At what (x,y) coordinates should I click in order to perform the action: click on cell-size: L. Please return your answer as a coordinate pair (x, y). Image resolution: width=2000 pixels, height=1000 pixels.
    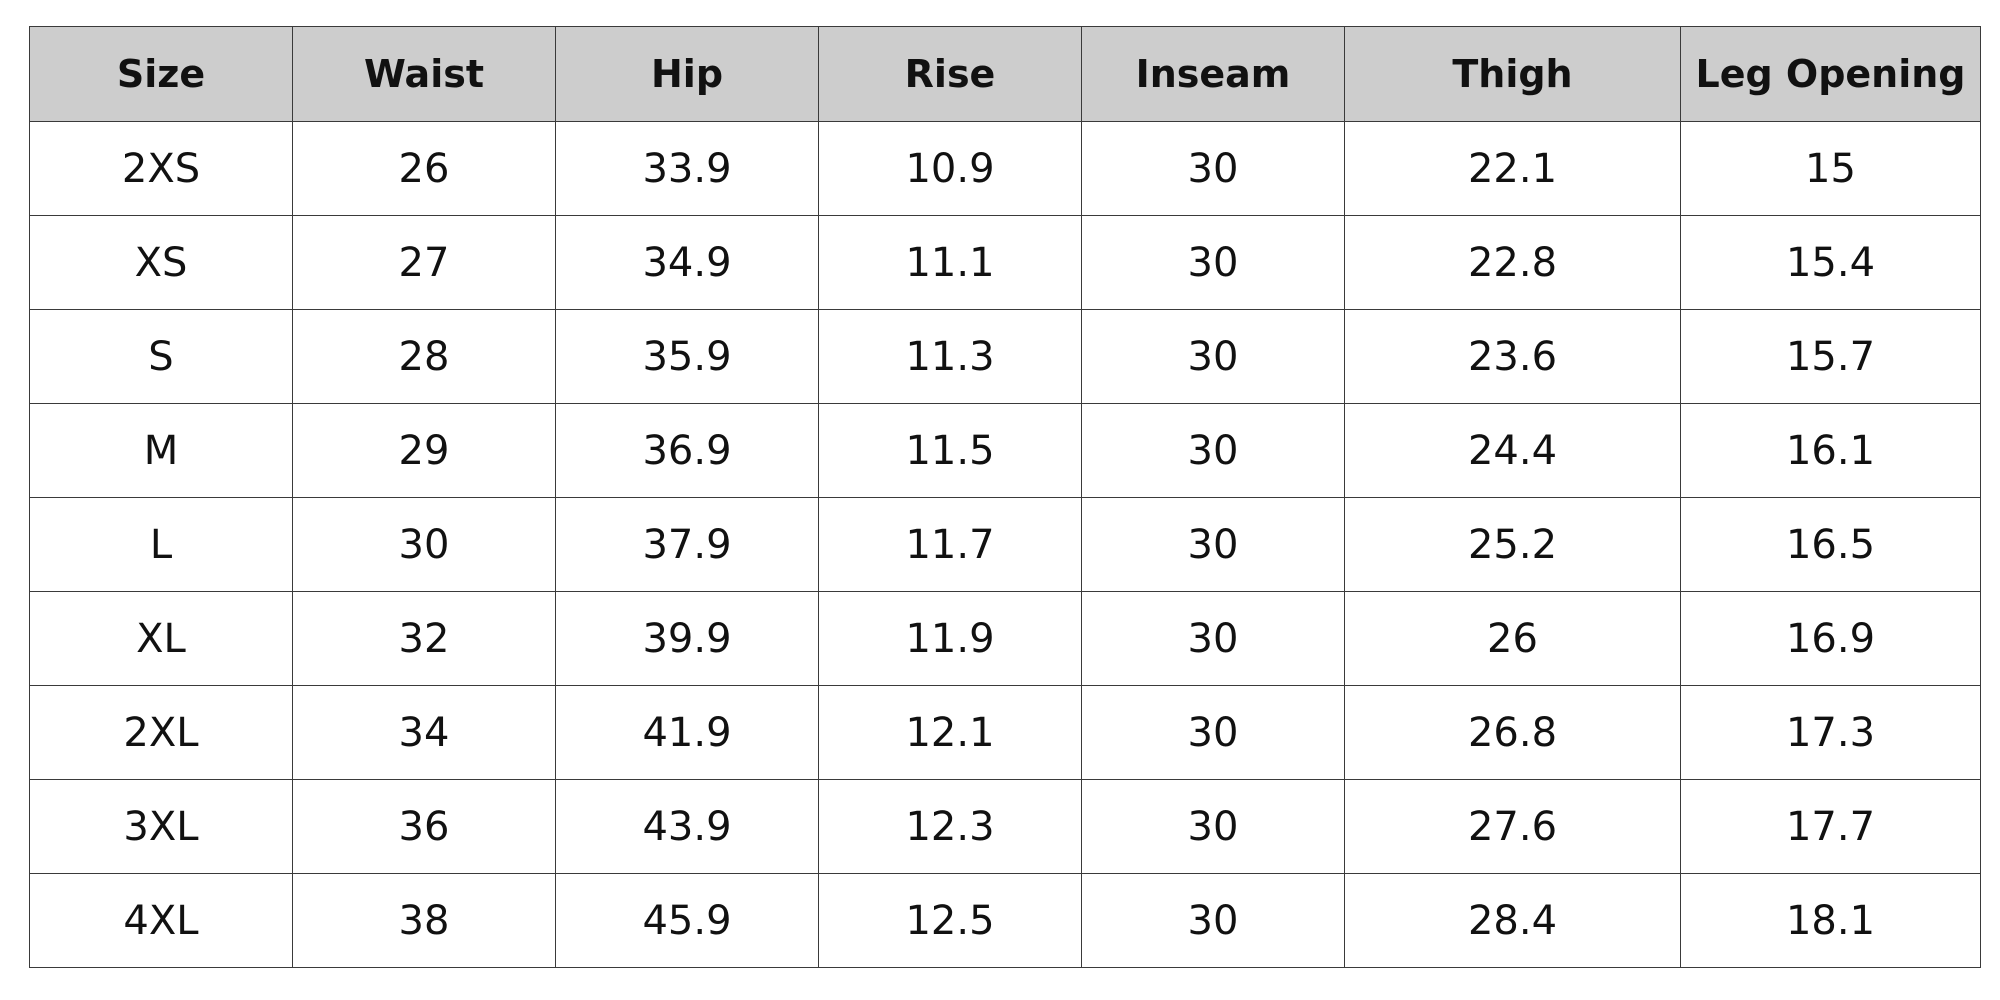
    Looking at the image, I should click on (161, 544).